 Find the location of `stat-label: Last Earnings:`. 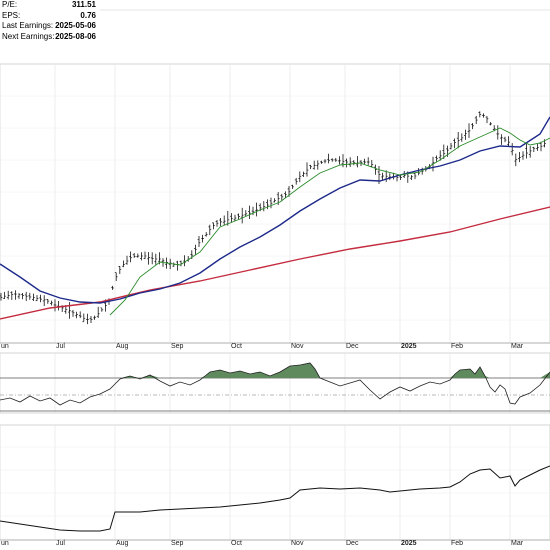

stat-label: Last Earnings: is located at coordinates (28, 25).